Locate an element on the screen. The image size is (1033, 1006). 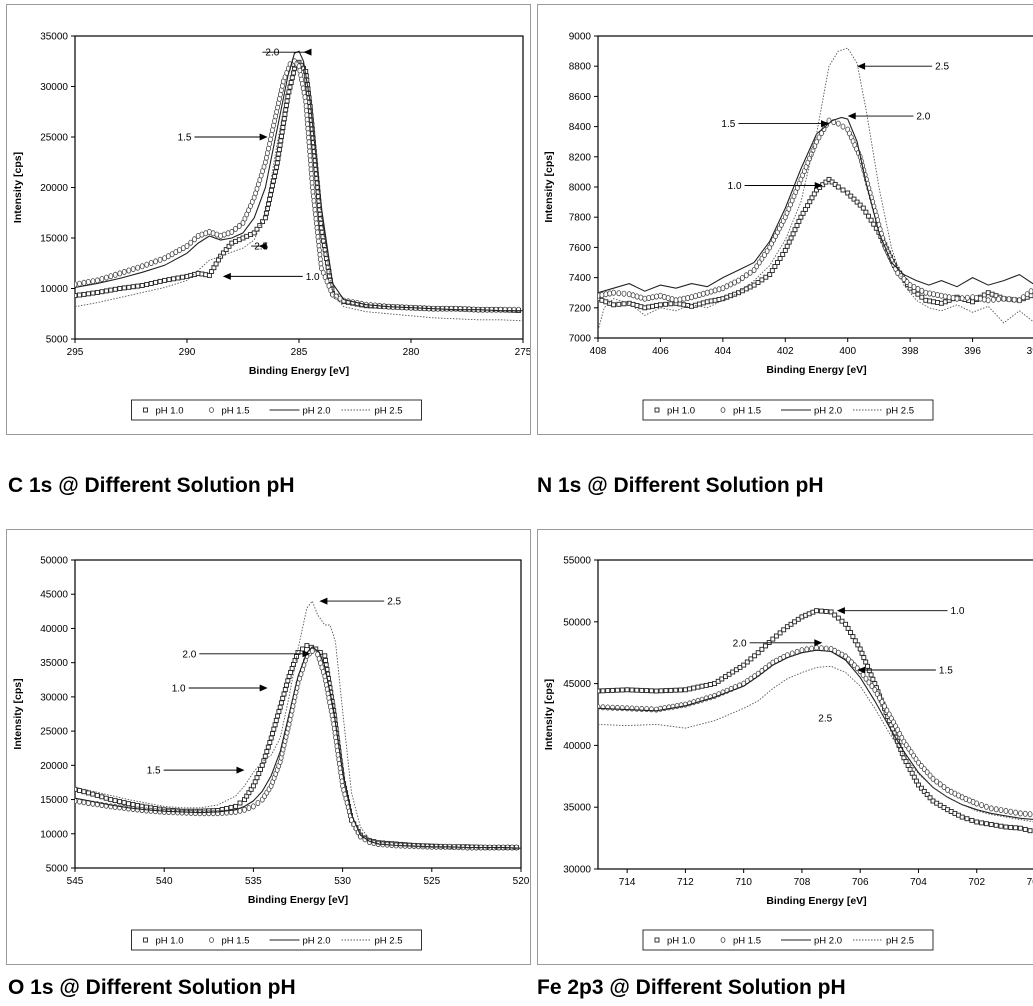
annotation-label: 1.5 is located at coordinates (185, 138).